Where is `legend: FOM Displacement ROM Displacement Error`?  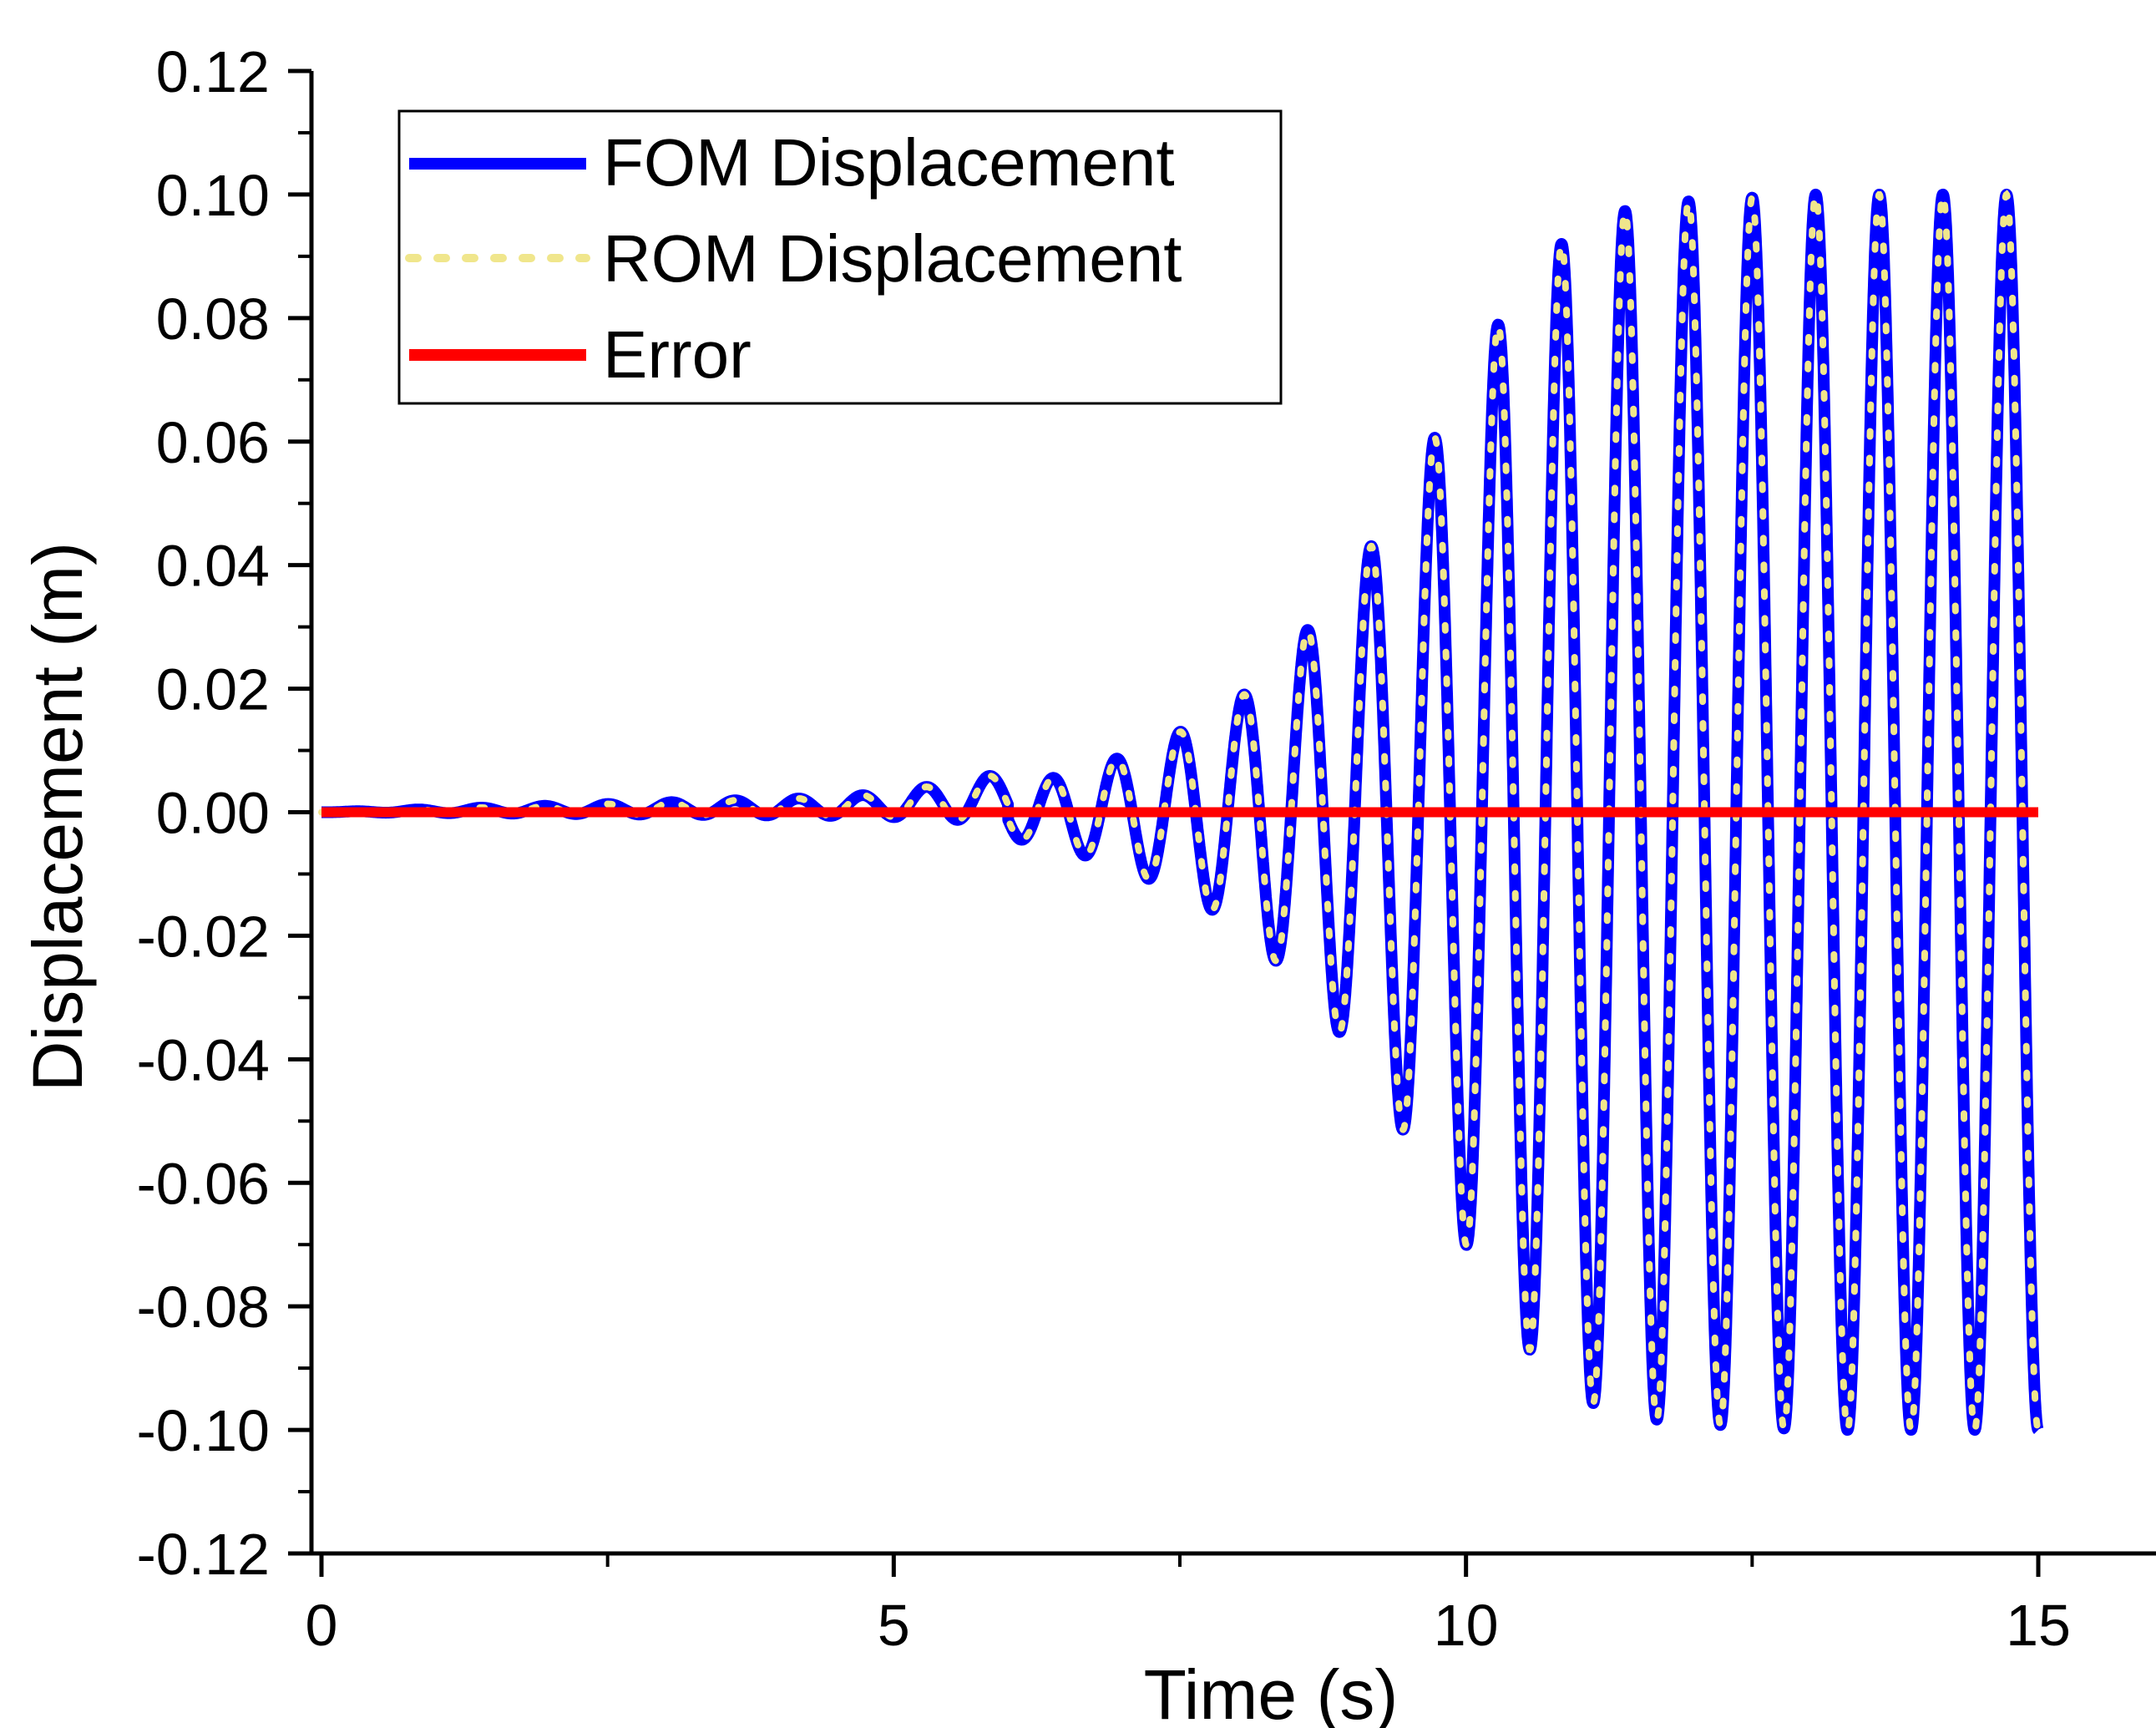
legend: FOM Displacement ROM Displacement Error is located at coordinates (840, 257).